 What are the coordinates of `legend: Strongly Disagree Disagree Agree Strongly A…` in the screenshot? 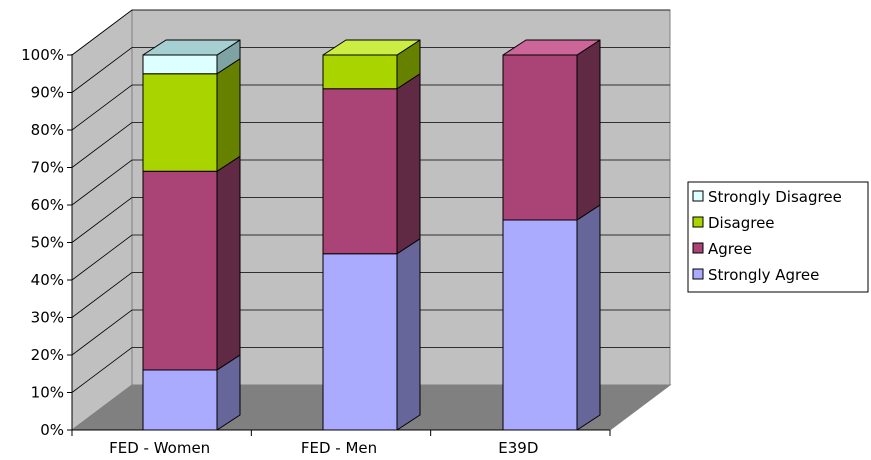 It's located at (778, 237).